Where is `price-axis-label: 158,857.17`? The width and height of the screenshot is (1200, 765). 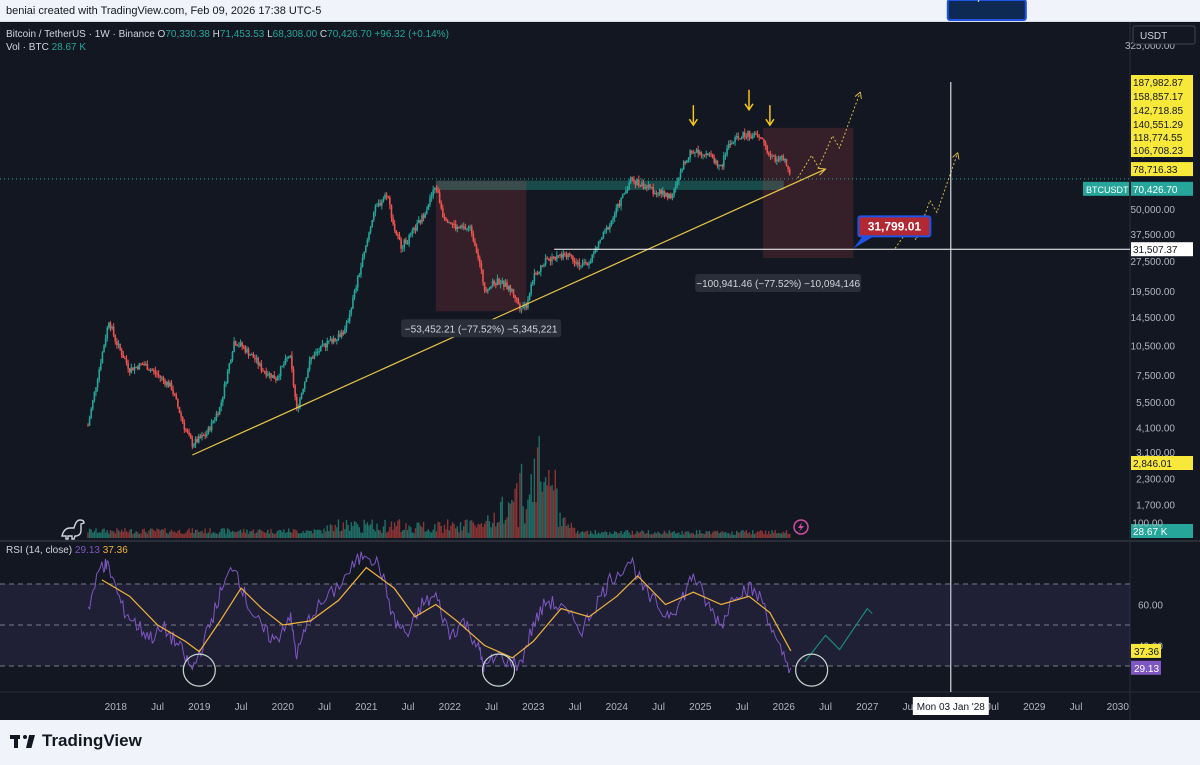 price-axis-label: 158,857.17 is located at coordinates (1158, 97).